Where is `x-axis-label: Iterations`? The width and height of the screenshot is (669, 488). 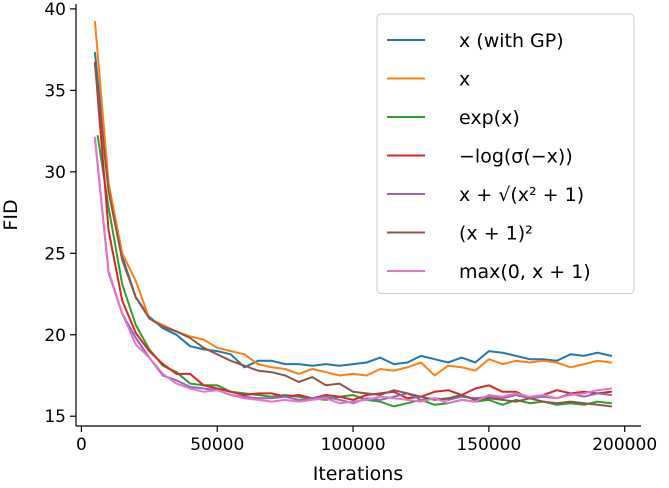
x-axis-label: Iterations is located at coordinates (358, 474).